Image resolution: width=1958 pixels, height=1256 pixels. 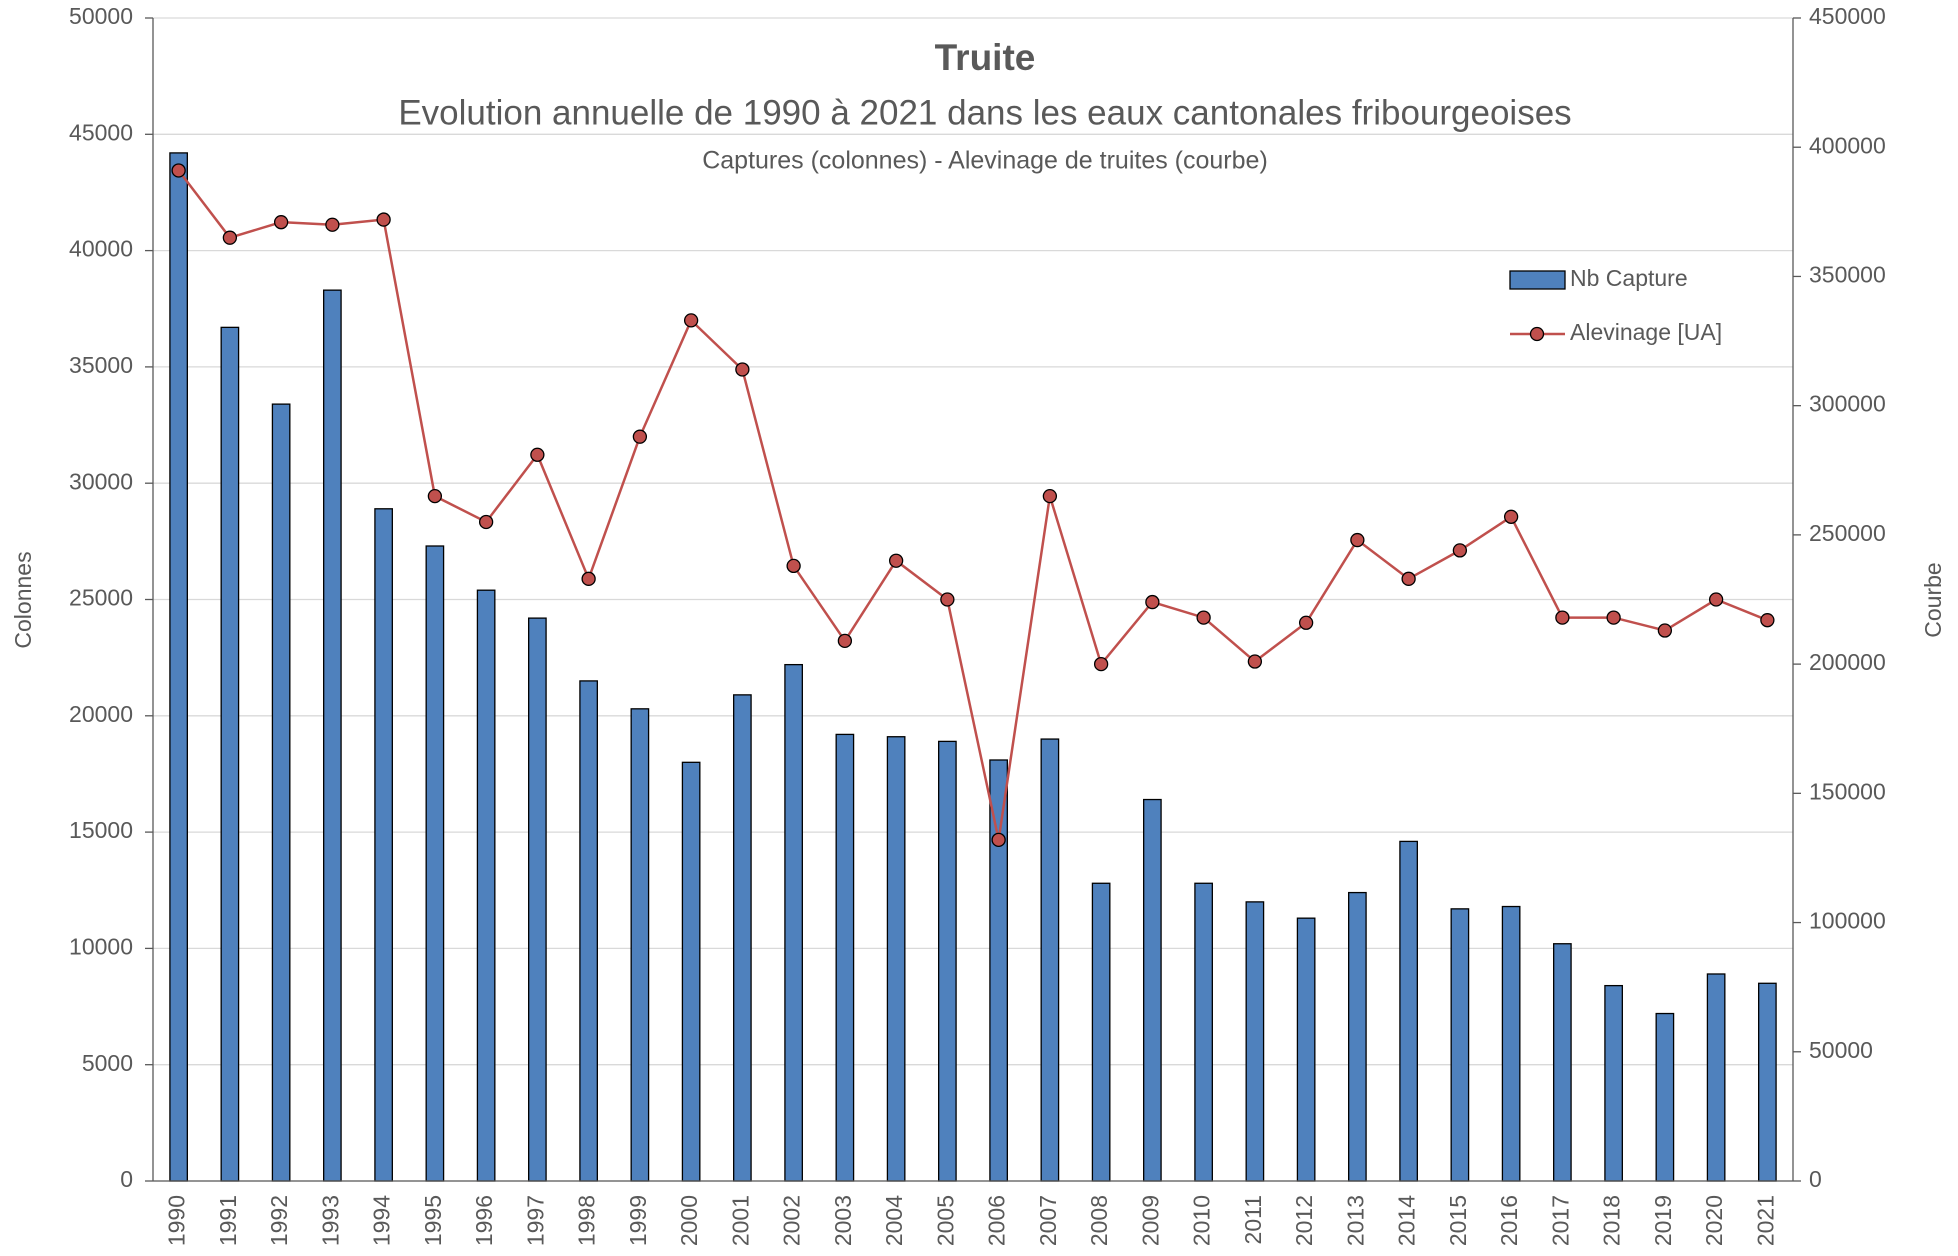 I want to click on y-axis-label: Colonnes, so click(x=23, y=599).